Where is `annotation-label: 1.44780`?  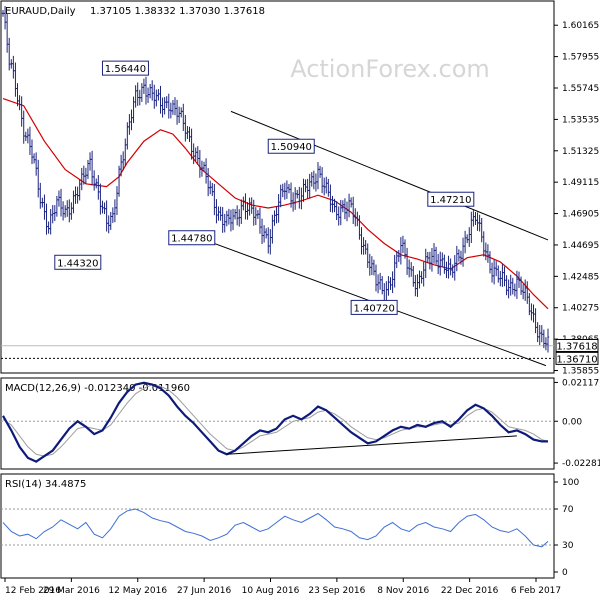
annotation-label: 1.44780 is located at coordinates (191, 239).